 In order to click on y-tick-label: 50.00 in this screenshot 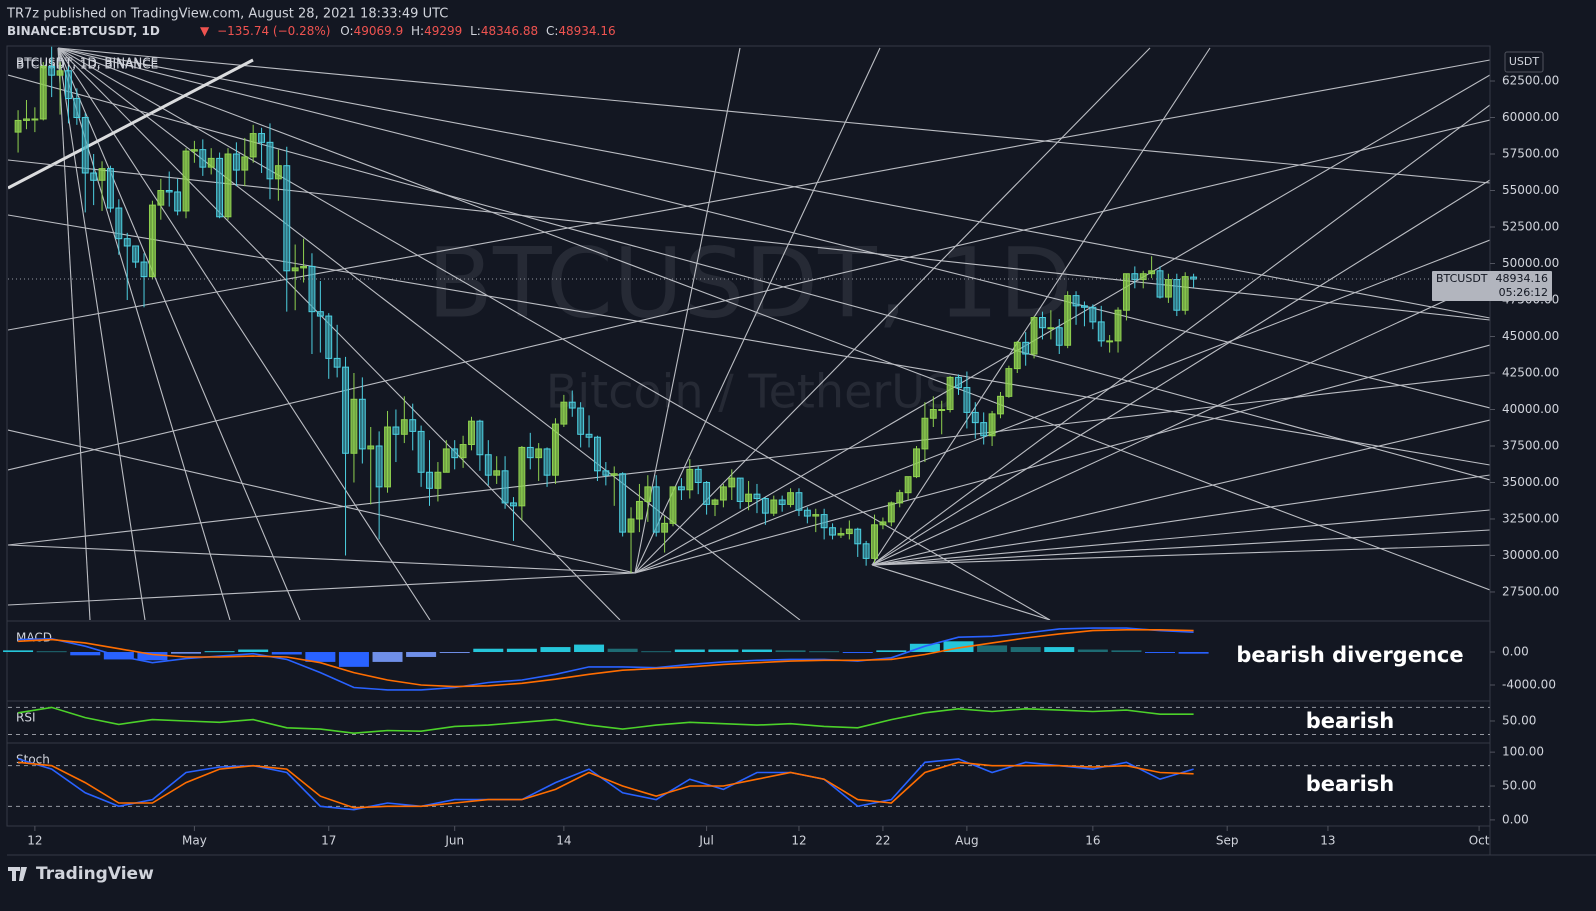, I will do `click(1519, 786)`.